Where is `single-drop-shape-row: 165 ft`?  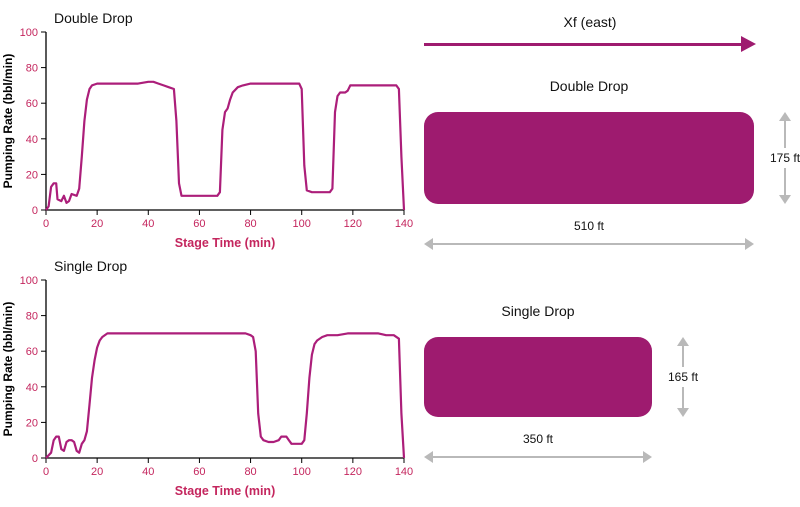 single-drop-shape-row: 165 ft is located at coordinates (612, 377).